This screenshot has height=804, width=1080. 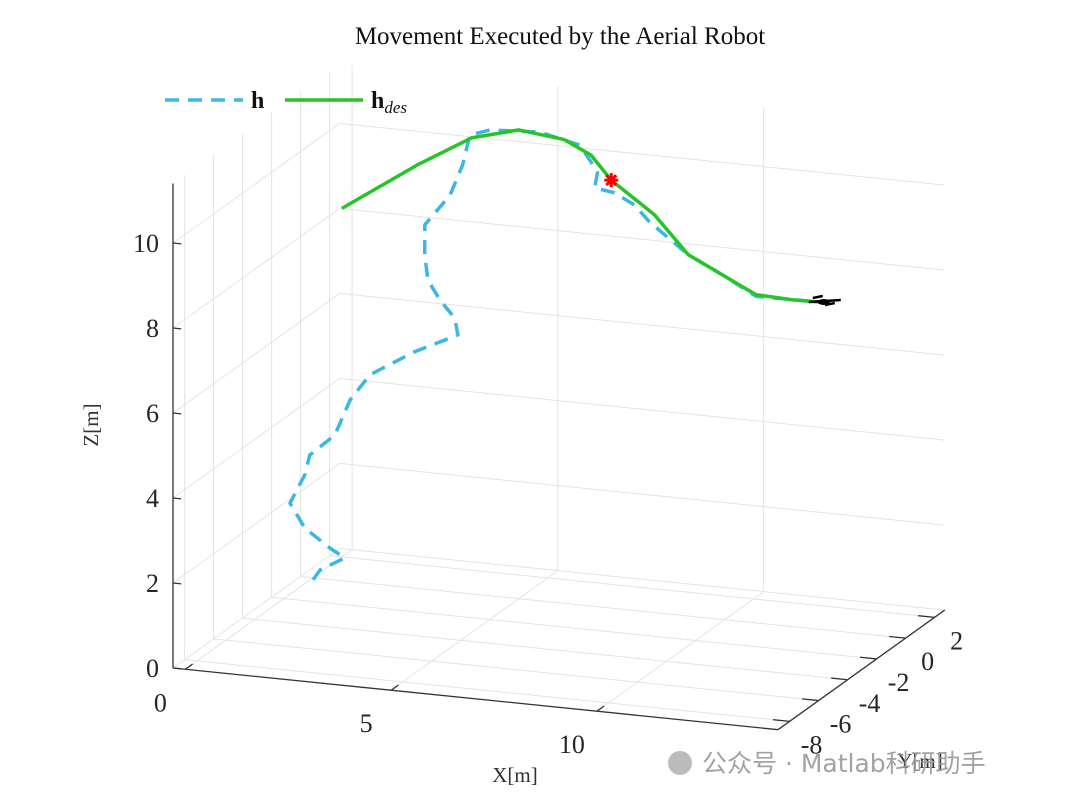 What do you see at coordinates (152, 583) in the screenshot?
I see `z-tick-label: 2` at bounding box center [152, 583].